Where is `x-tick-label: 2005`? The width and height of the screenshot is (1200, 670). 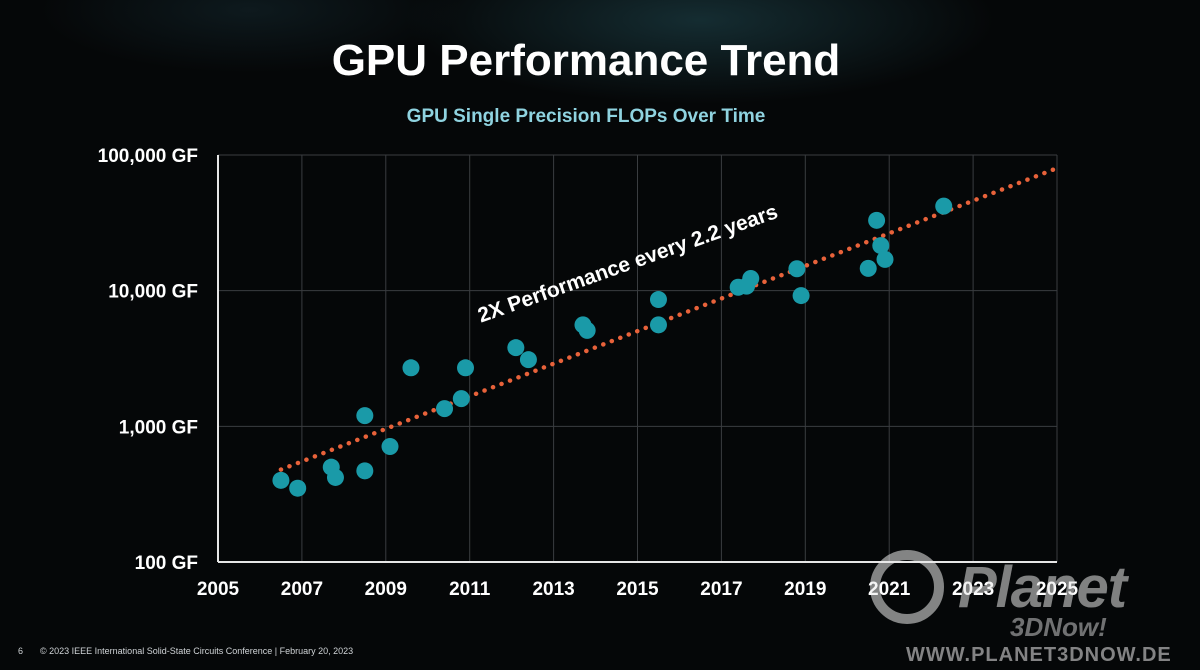
x-tick-label: 2005 is located at coordinates (218, 589).